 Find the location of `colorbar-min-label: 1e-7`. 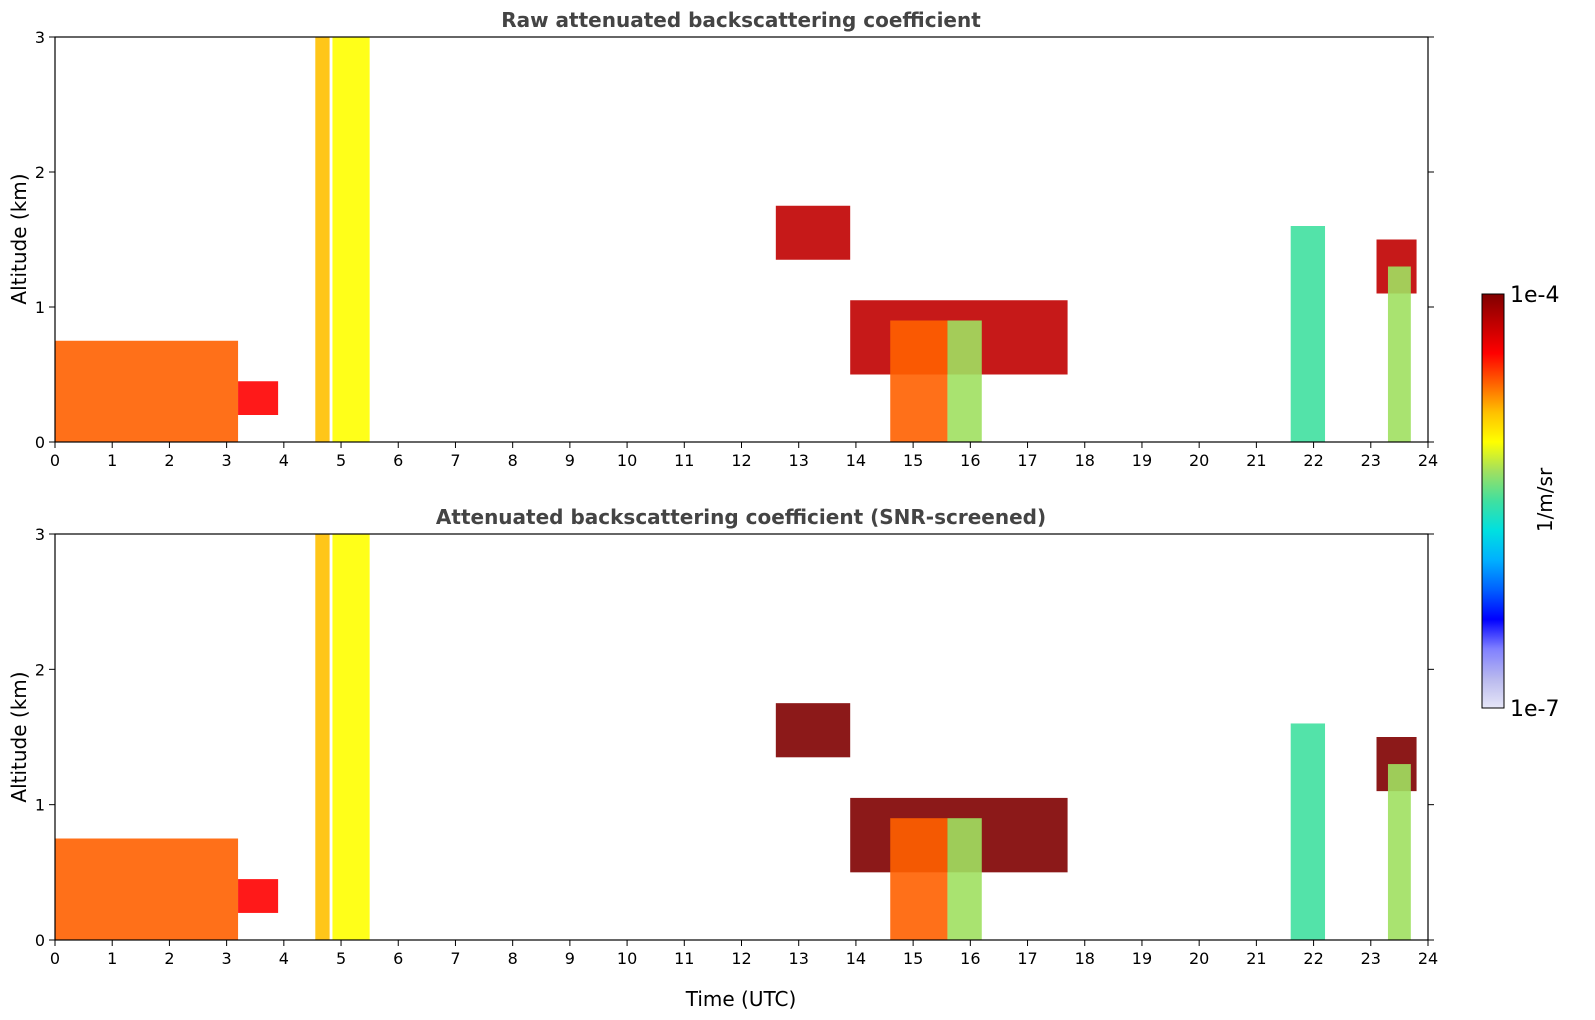

colorbar-min-label: 1e-7 is located at coordinates (1534, 709).